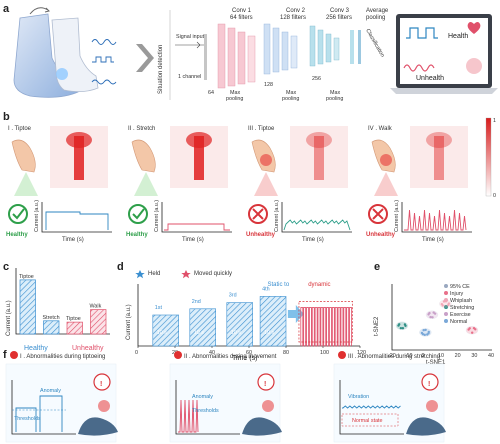 Image resolution: width=500 pixels, height=444 pixels. Describe the element at coordinates (213, 274) in the screenshot. I see `legend-moved: Moved quickly` at that location.